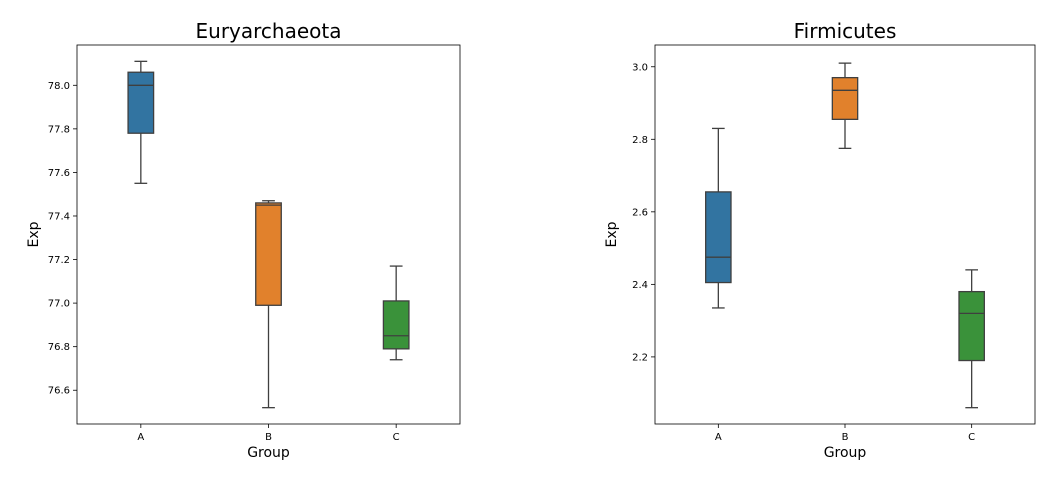  Describe the element at coordinates (640, 212) in the screenshot. I see `y-tick-label: 2.6` at that location.